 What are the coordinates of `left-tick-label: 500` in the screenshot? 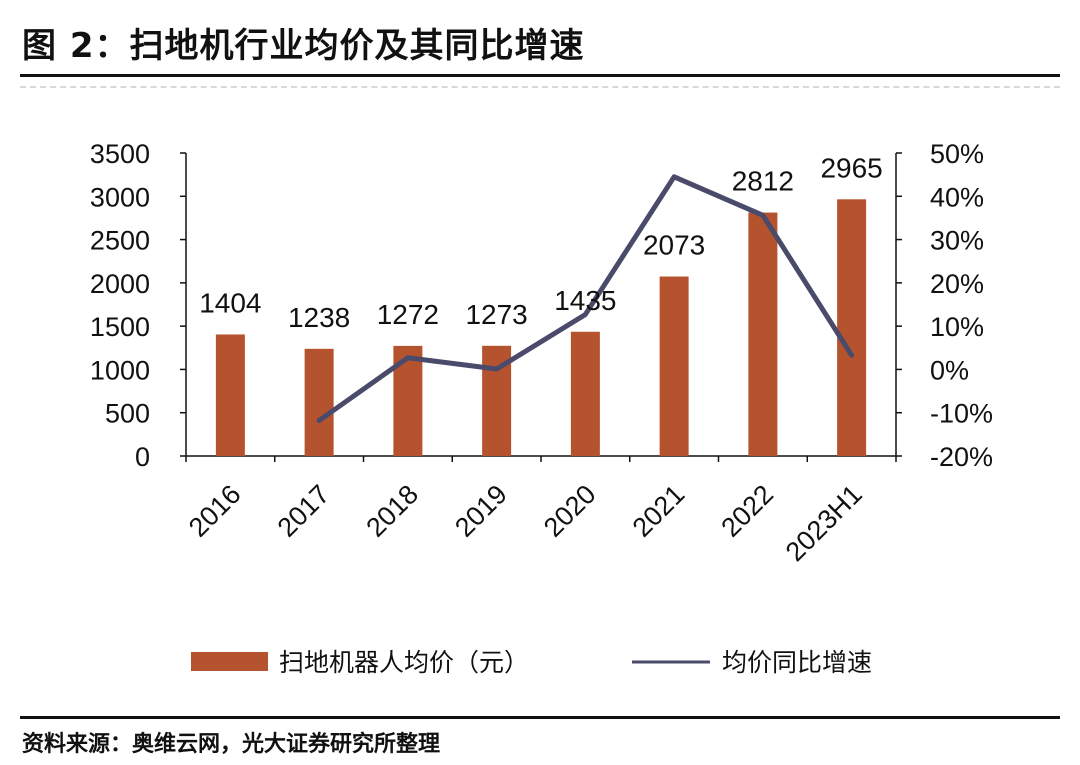 It's located at (127, 414).